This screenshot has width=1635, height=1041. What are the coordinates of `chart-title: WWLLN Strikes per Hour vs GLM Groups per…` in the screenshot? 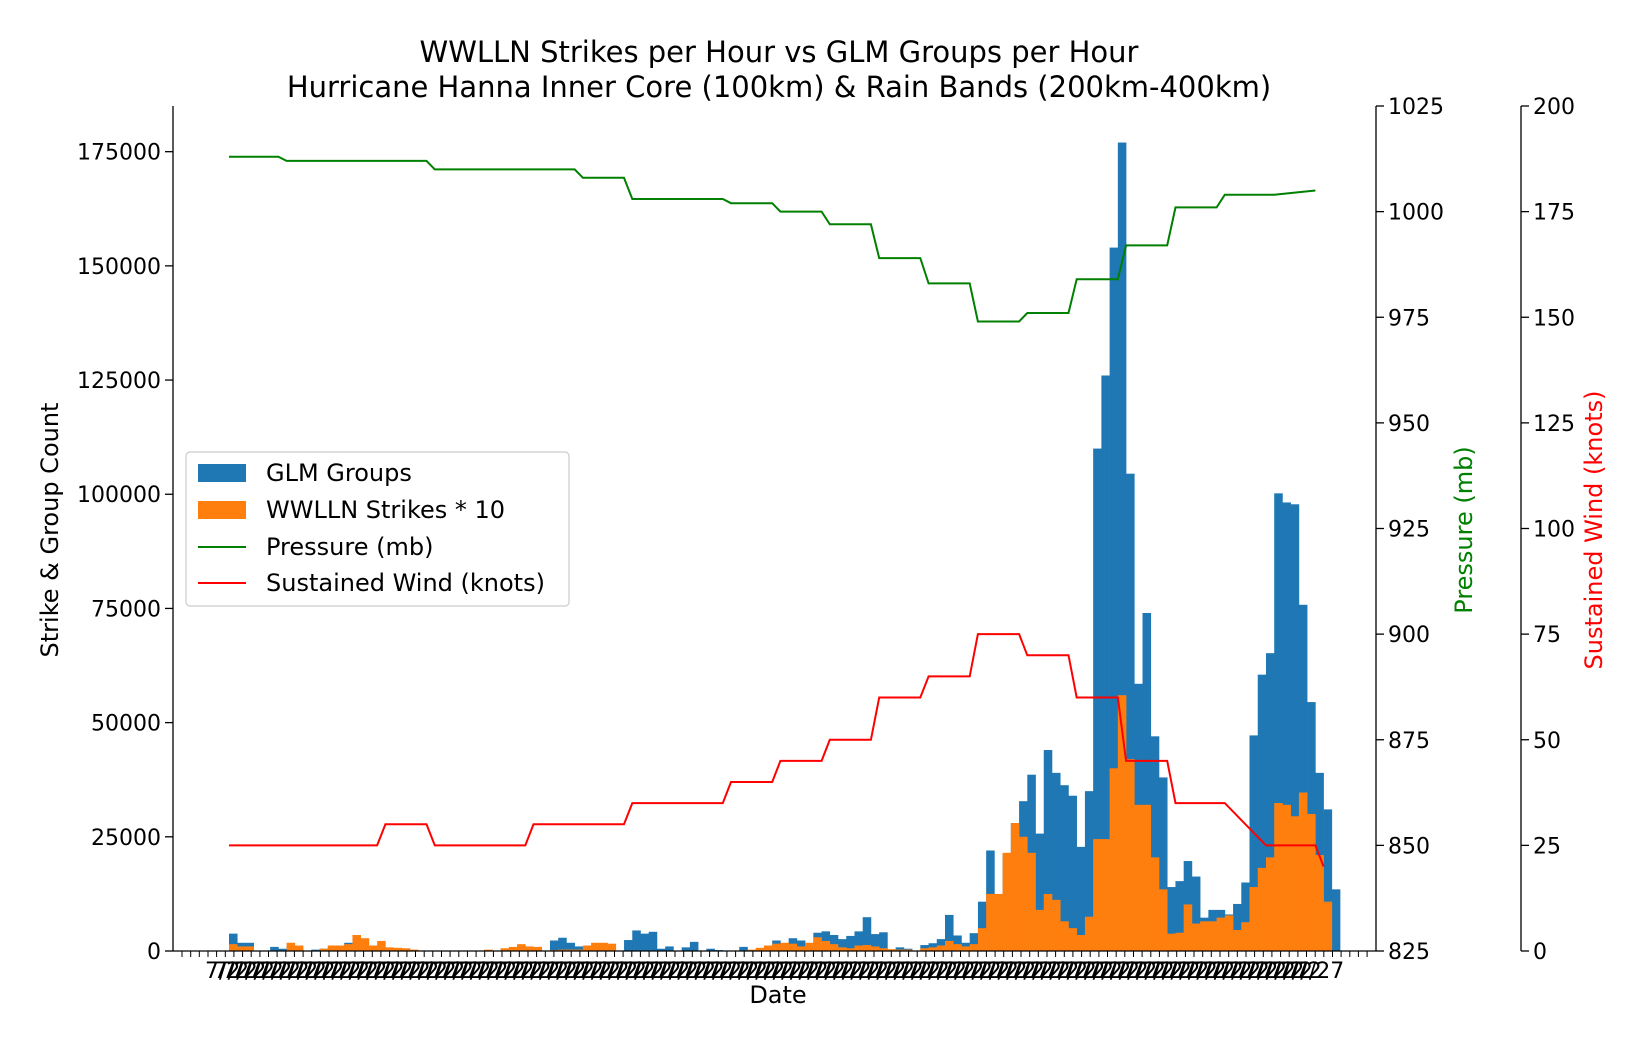 It's located at (779, 52).